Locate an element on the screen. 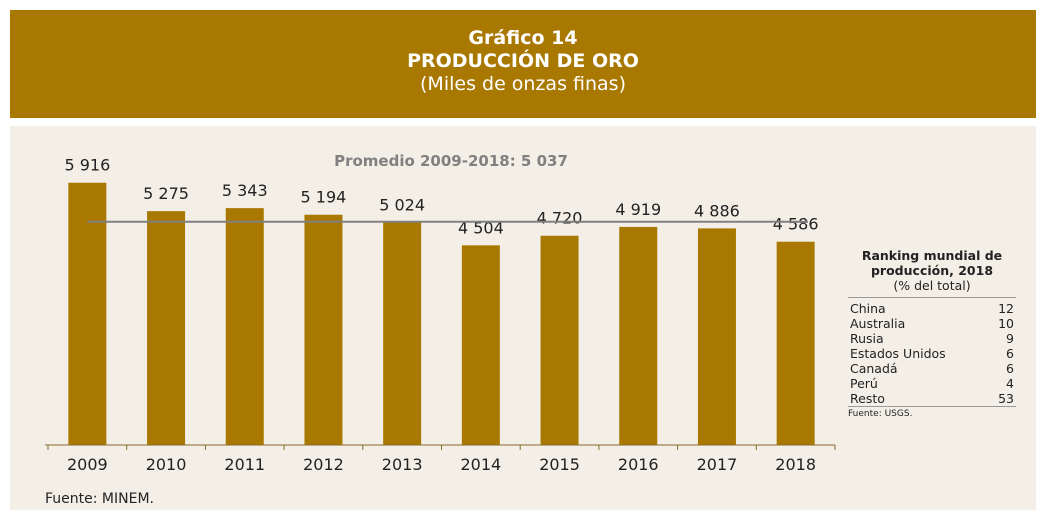 The width and height of the screenshot is (1046, 521). source: Fuente: MINEM. is located at coordinates (99, 499).